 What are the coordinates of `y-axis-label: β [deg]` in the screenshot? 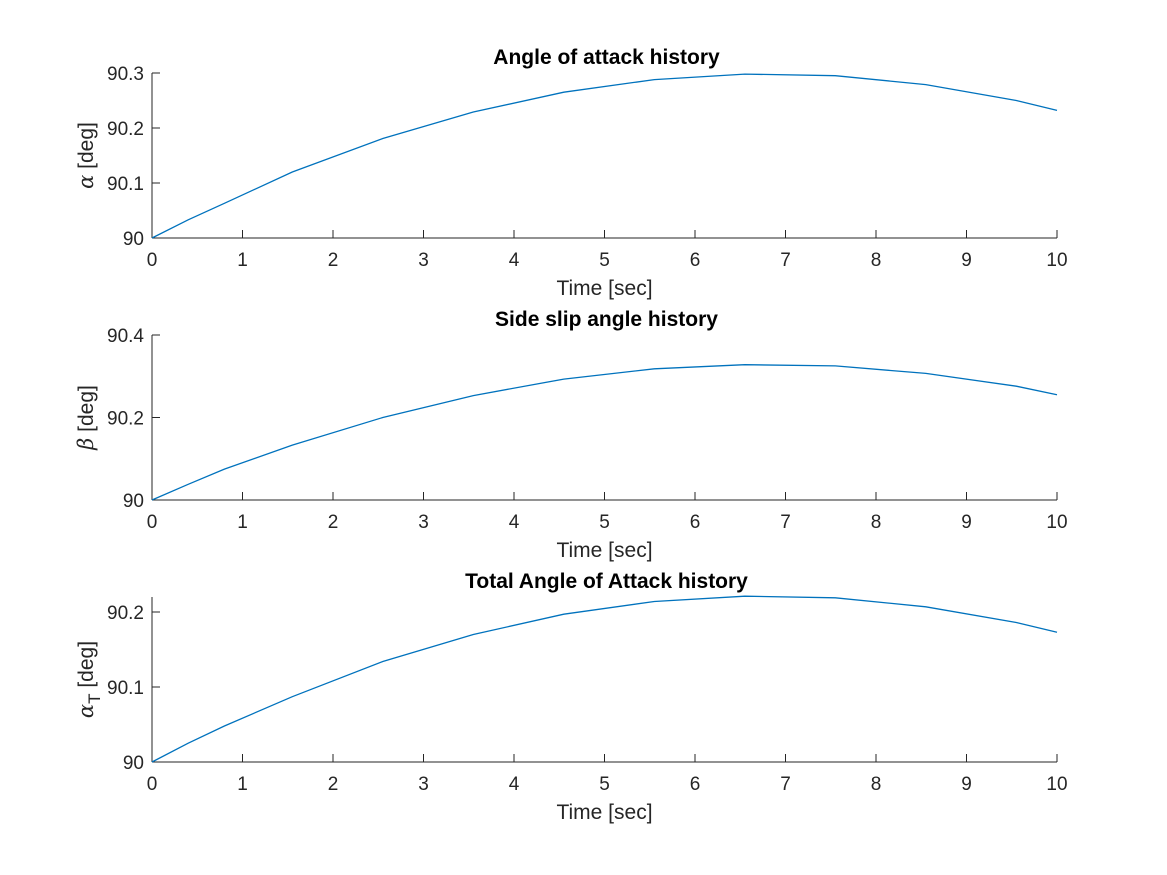 It's located at (86, 418).